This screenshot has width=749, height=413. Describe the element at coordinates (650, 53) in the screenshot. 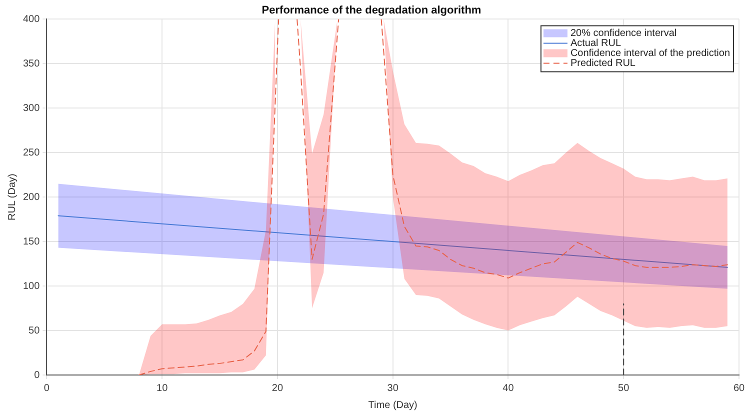

I see `legend-label: Confidence interval of the prediction` at that location.